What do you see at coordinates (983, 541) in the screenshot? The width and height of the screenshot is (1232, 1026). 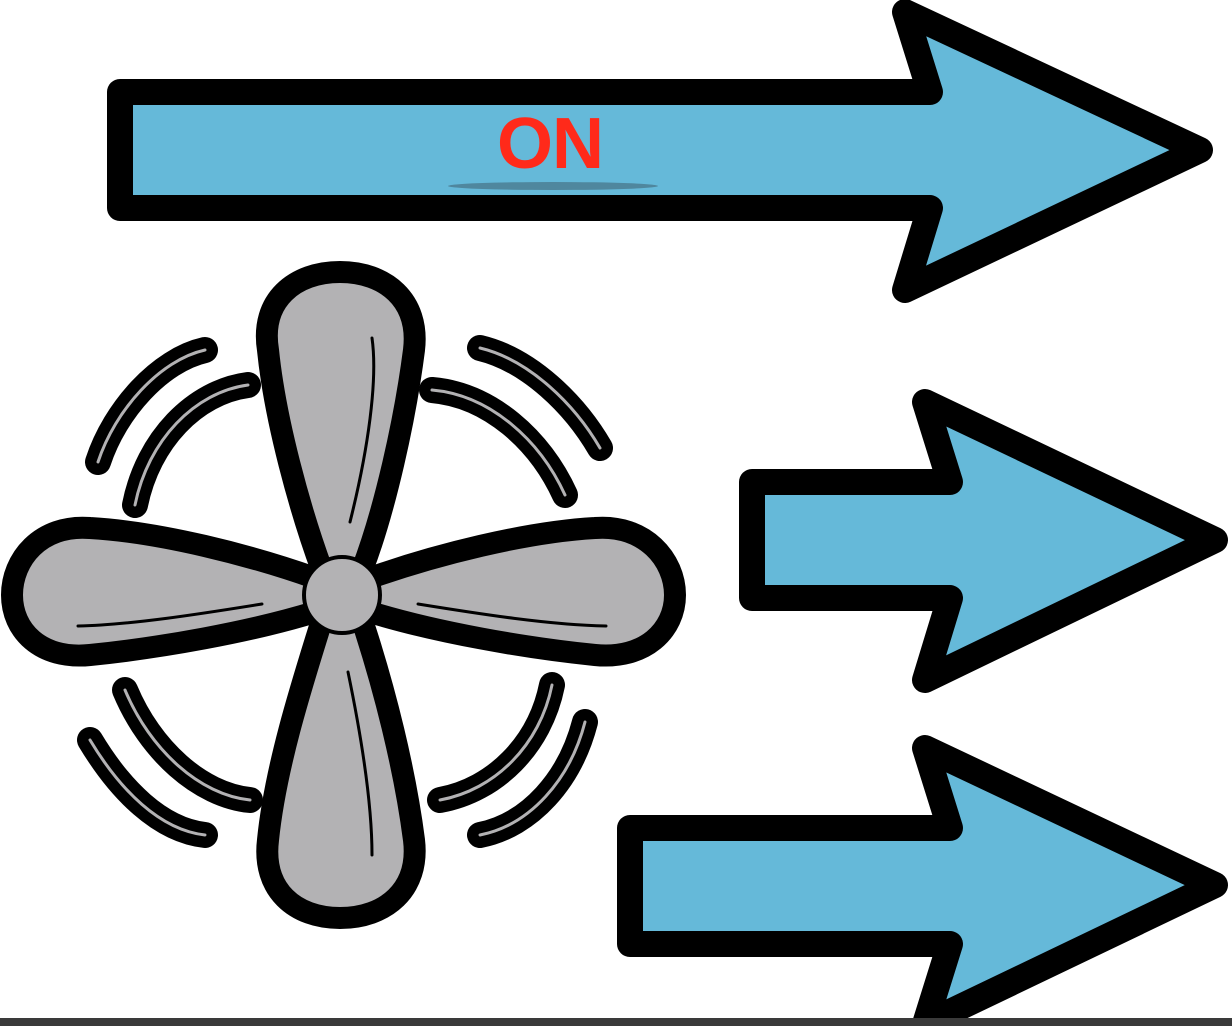 I see `airflow-arrow-middle` at bounding box center [983, 541].